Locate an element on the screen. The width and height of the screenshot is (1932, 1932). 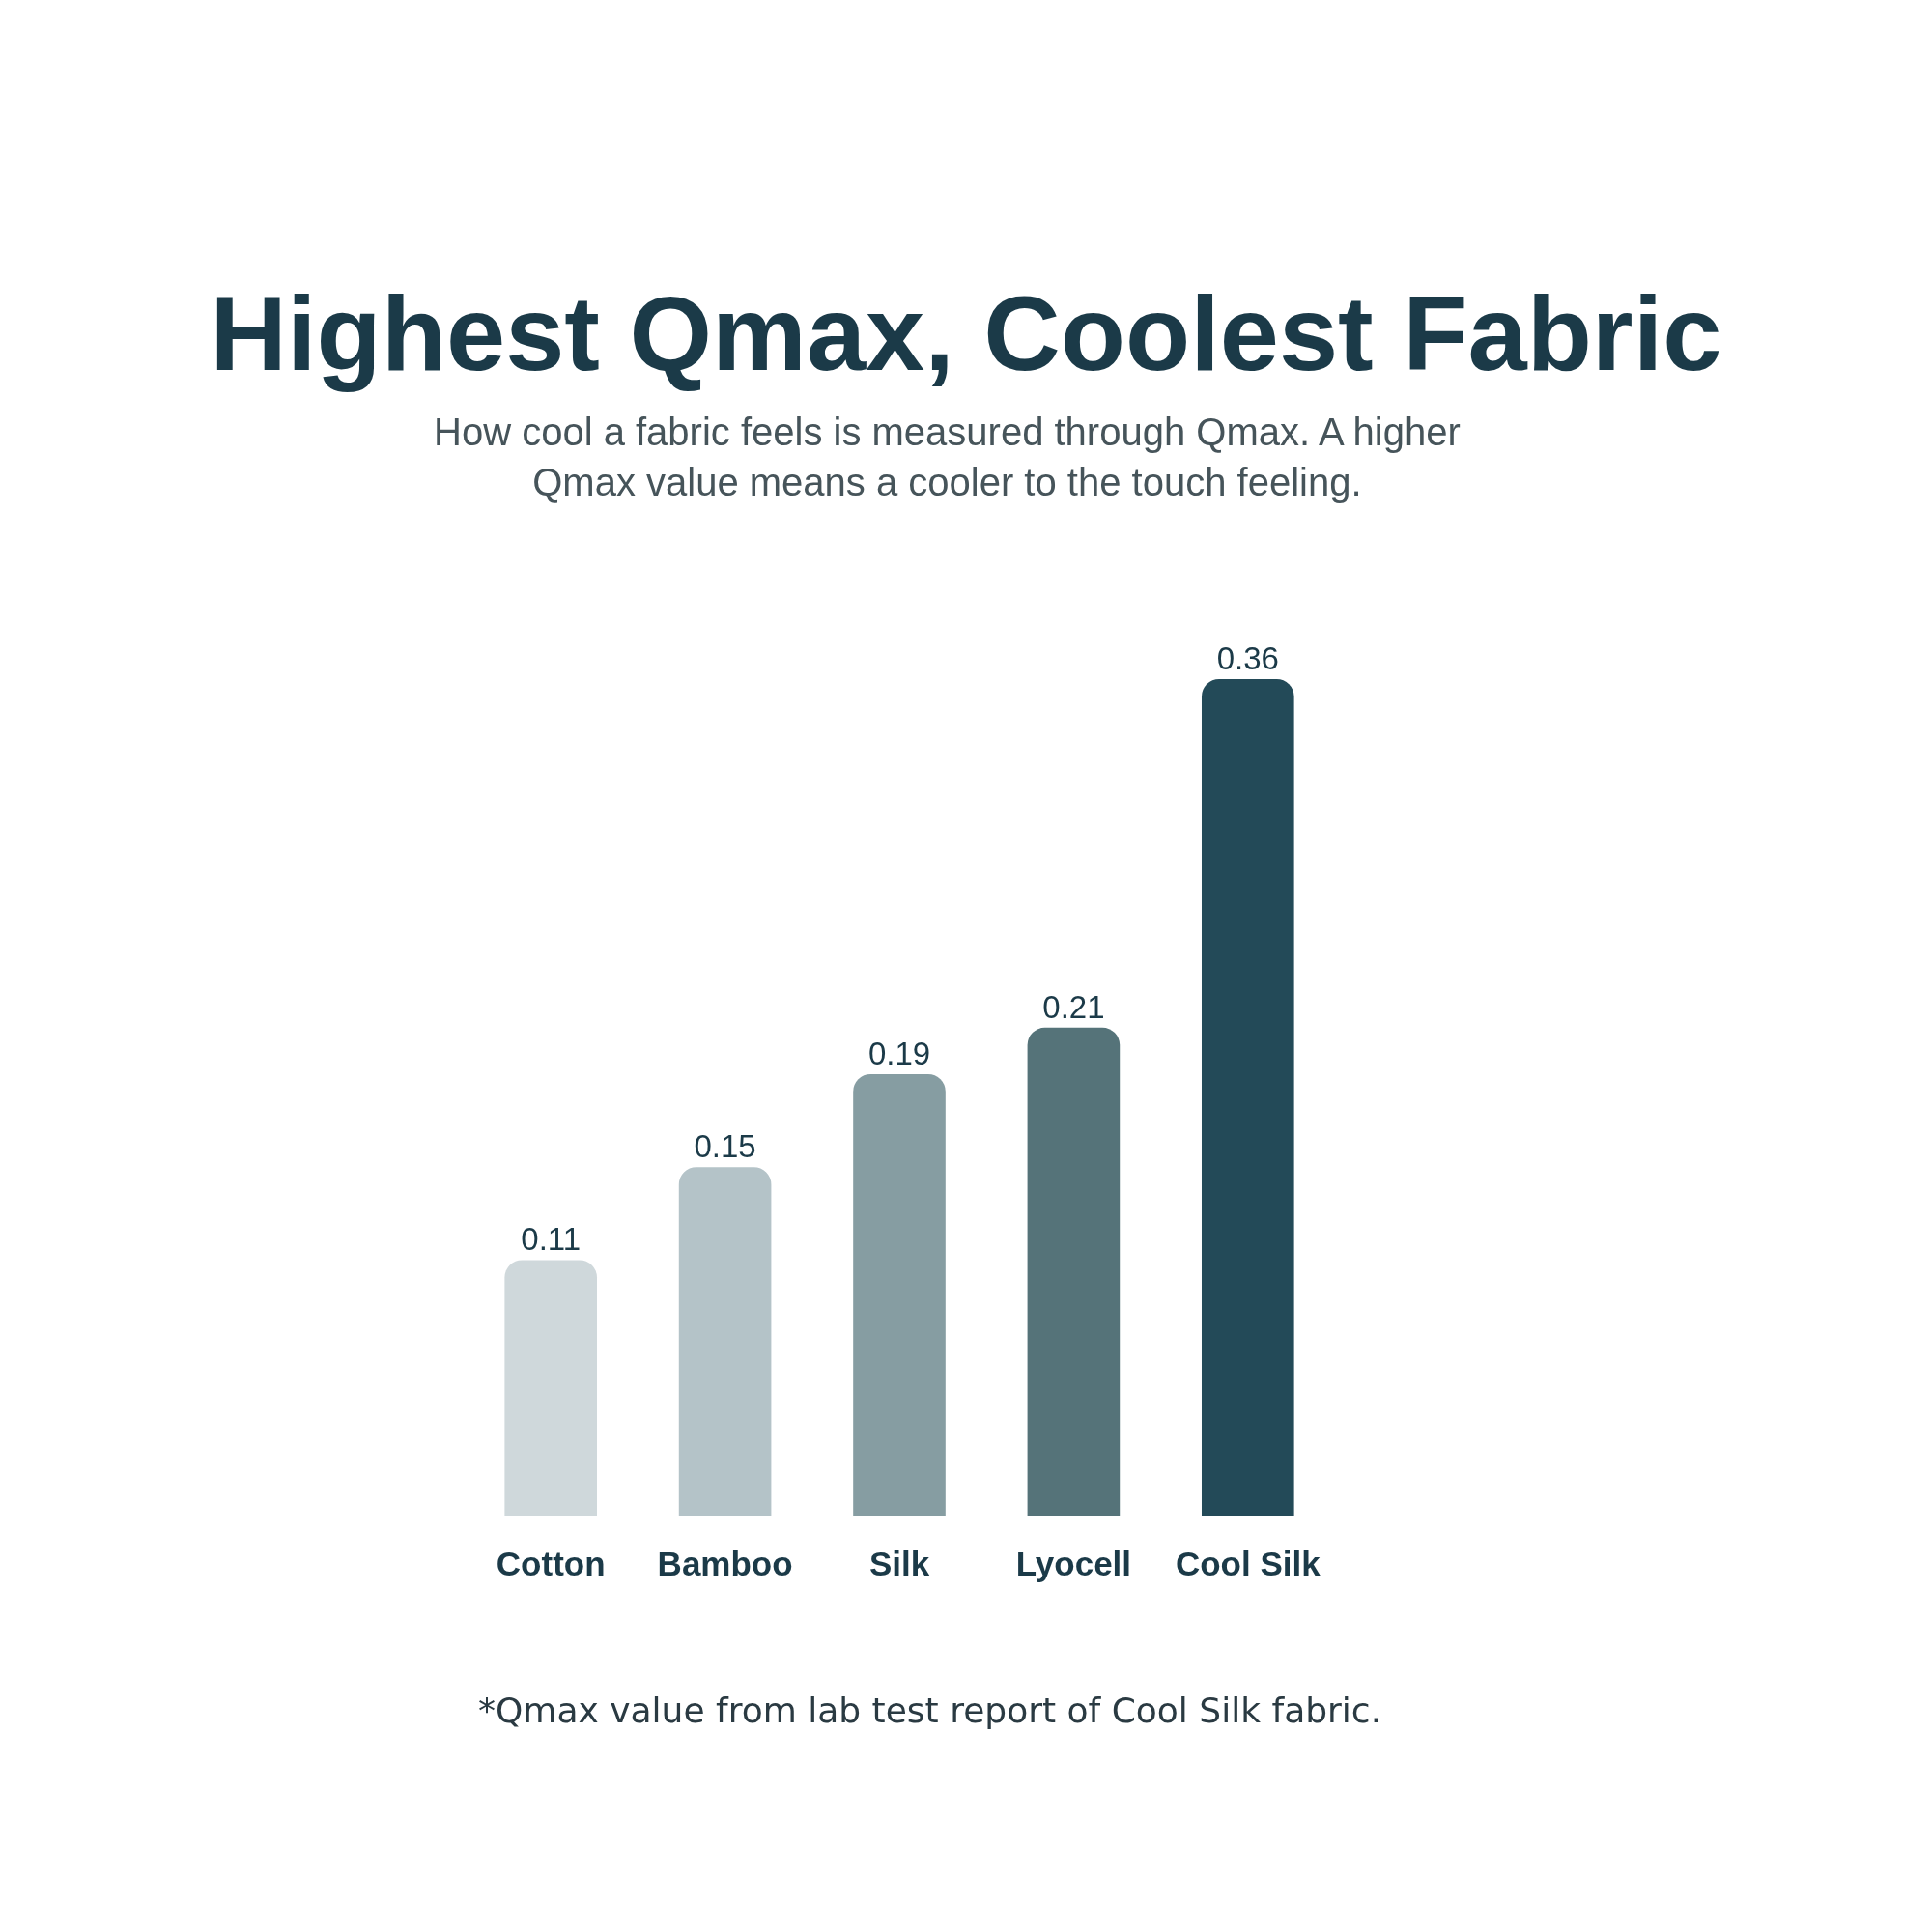
text: *Qmax value from lab test report of Cool Silk fabric. is located at coordinates (930, 1710).